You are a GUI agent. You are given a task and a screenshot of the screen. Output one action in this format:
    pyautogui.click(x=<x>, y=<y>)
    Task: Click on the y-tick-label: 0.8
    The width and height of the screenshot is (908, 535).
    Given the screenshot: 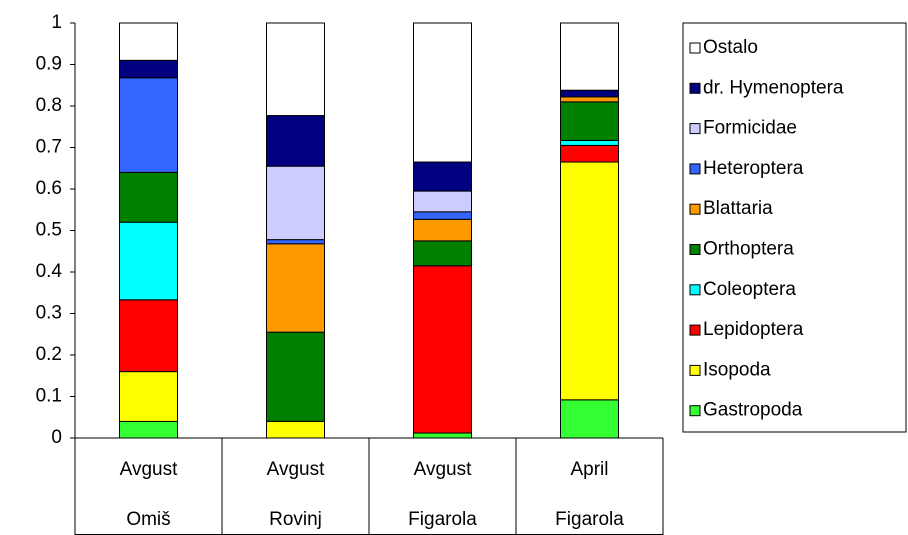 What is the action you would take?
    pyautogui.click(x=49, y=105)
    